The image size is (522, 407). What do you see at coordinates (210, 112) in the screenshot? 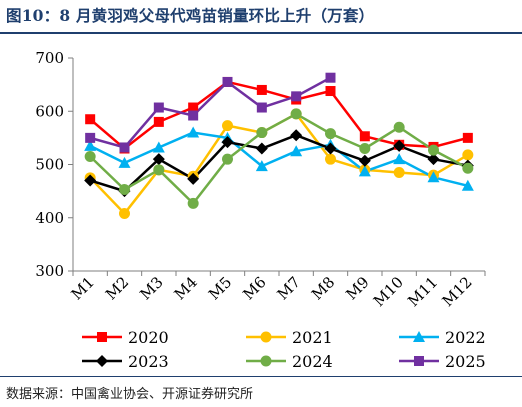
I see `series-line-2025` at bounding box center [210, 112].